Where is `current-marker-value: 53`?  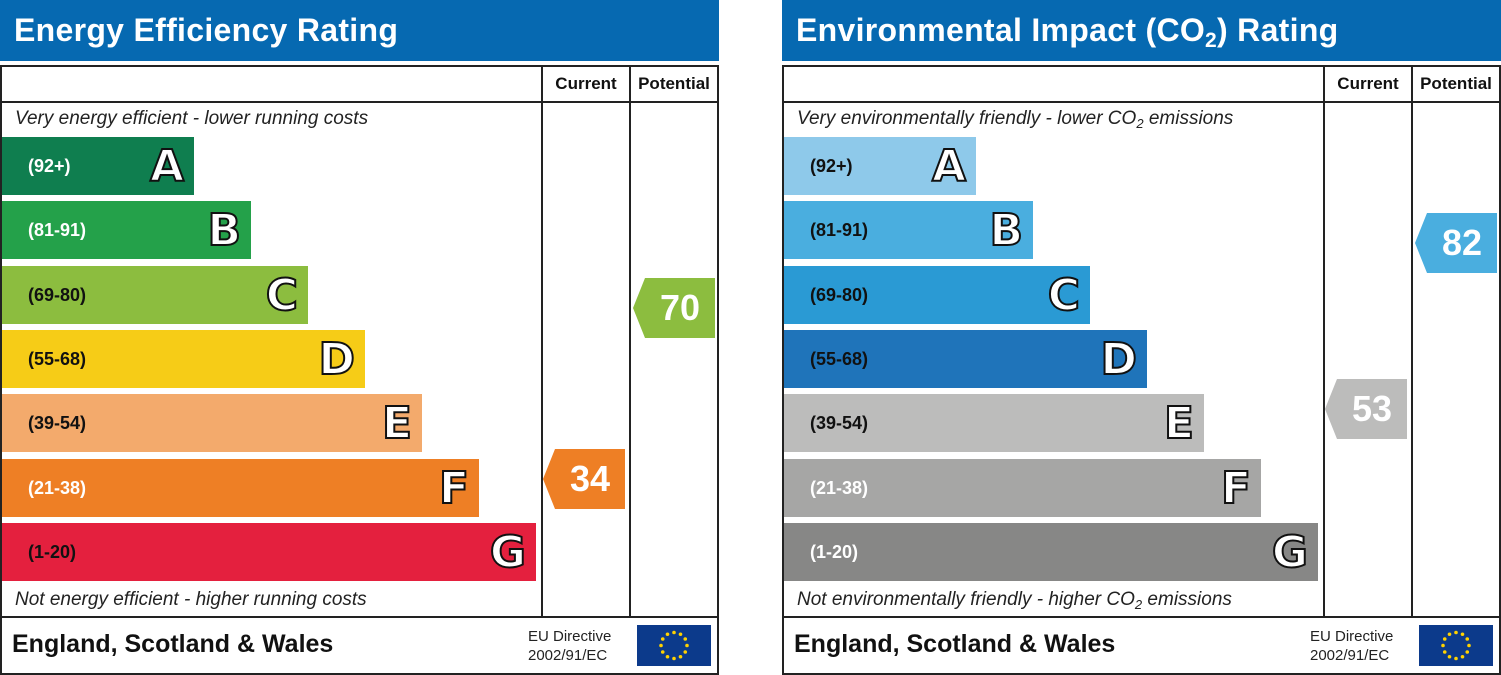 current-marker-value: 53 is located at coordinates (1372, 409).